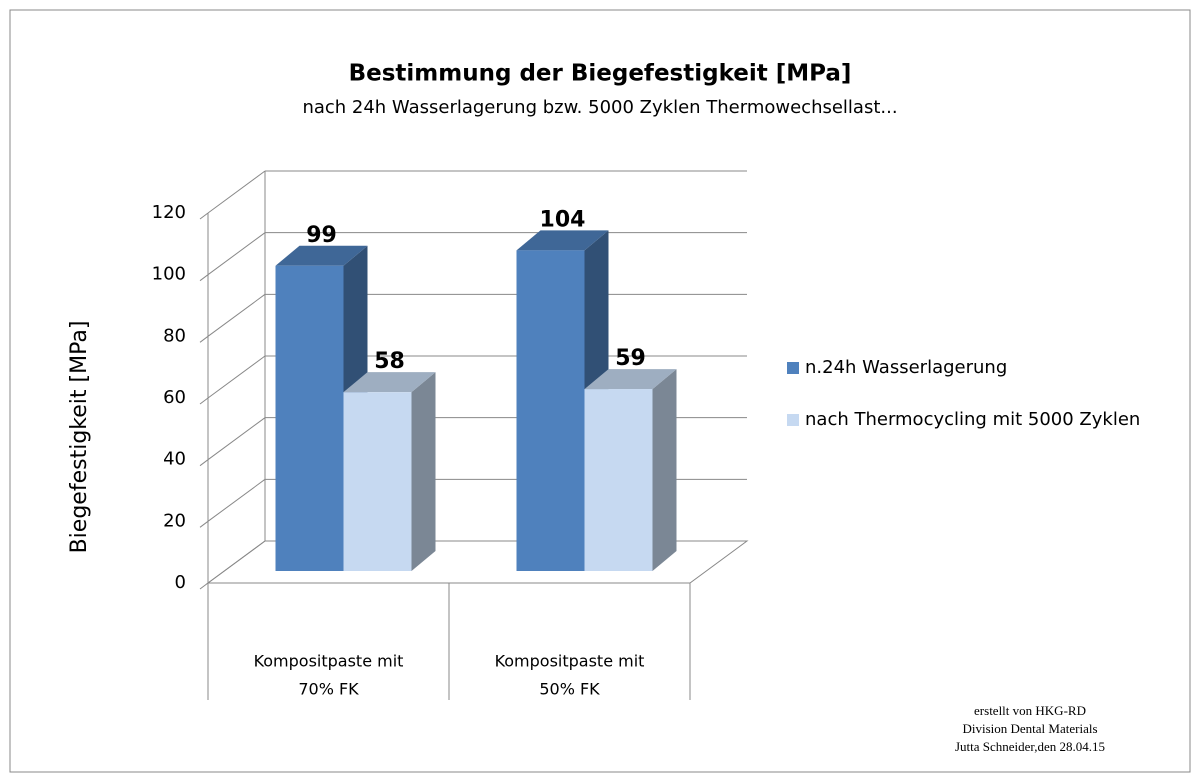 This screenshot has width=1200, height=782. I want to click on y-axis-label: Biegefestigkeit [MPa], so click(79, 437).